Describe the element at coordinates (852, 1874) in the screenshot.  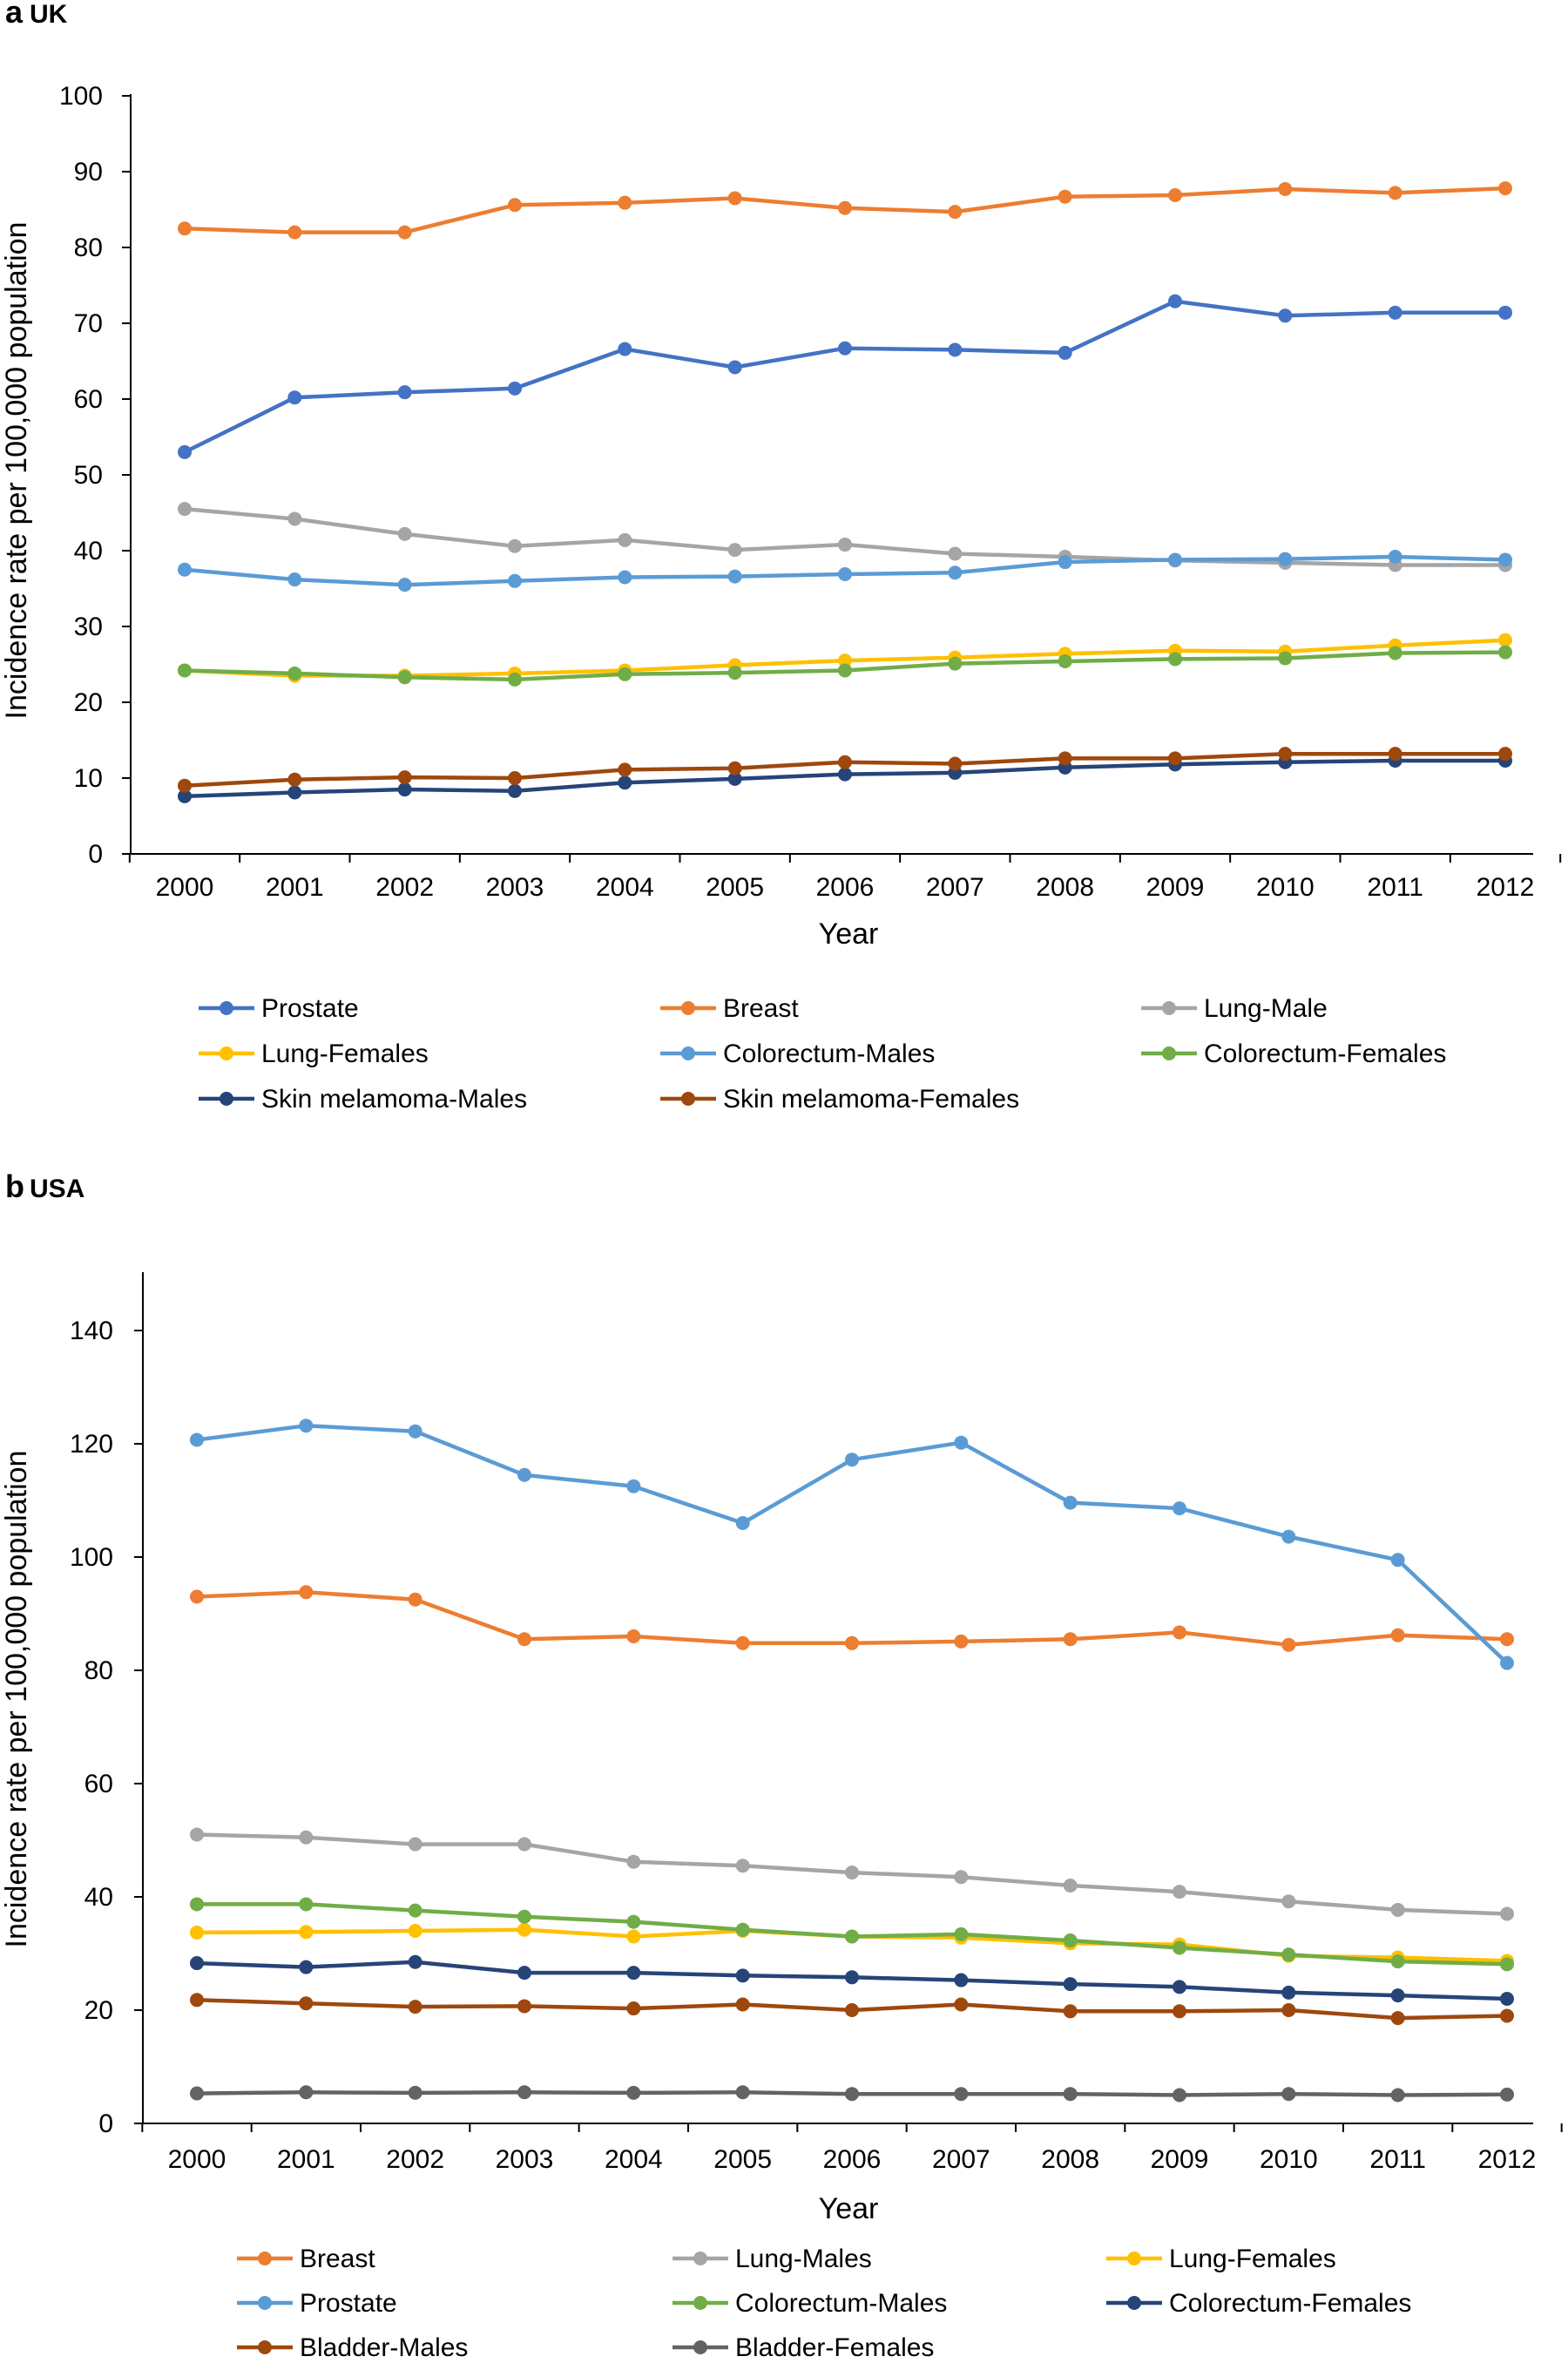
I see `panel-b-series-lung-males` at that location.